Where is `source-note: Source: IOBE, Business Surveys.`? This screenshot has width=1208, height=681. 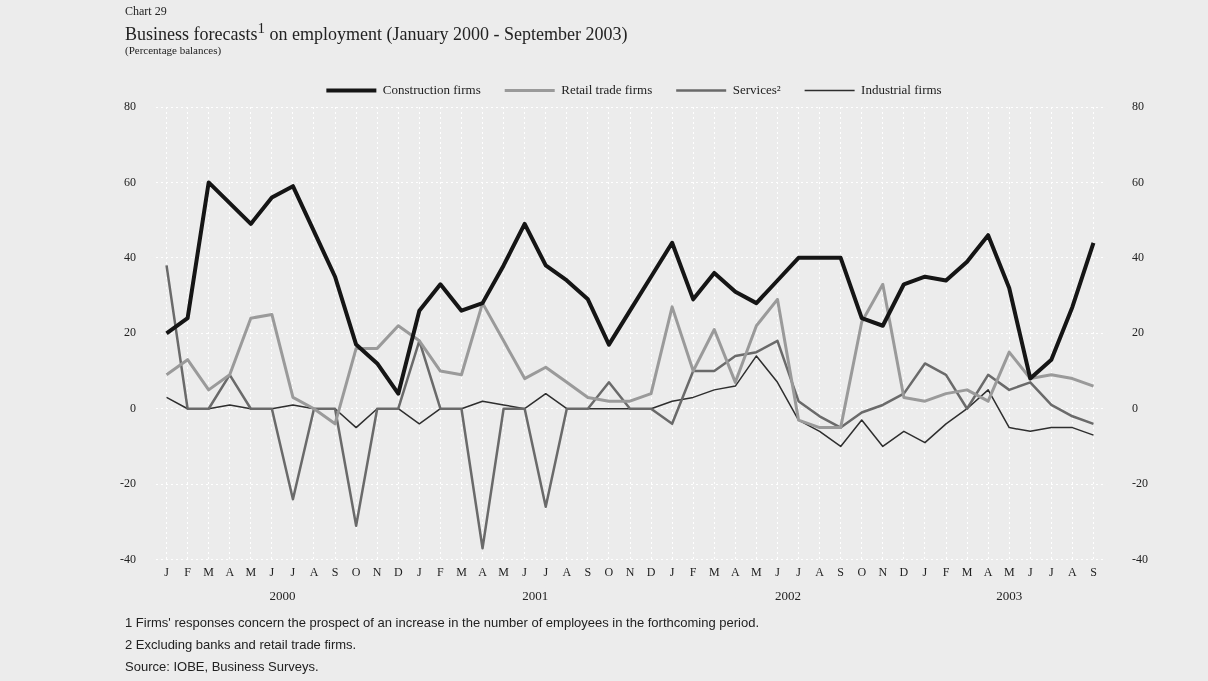
source-note: Source: IOBE, Business Surveys. is located at coordinates (222, 667).